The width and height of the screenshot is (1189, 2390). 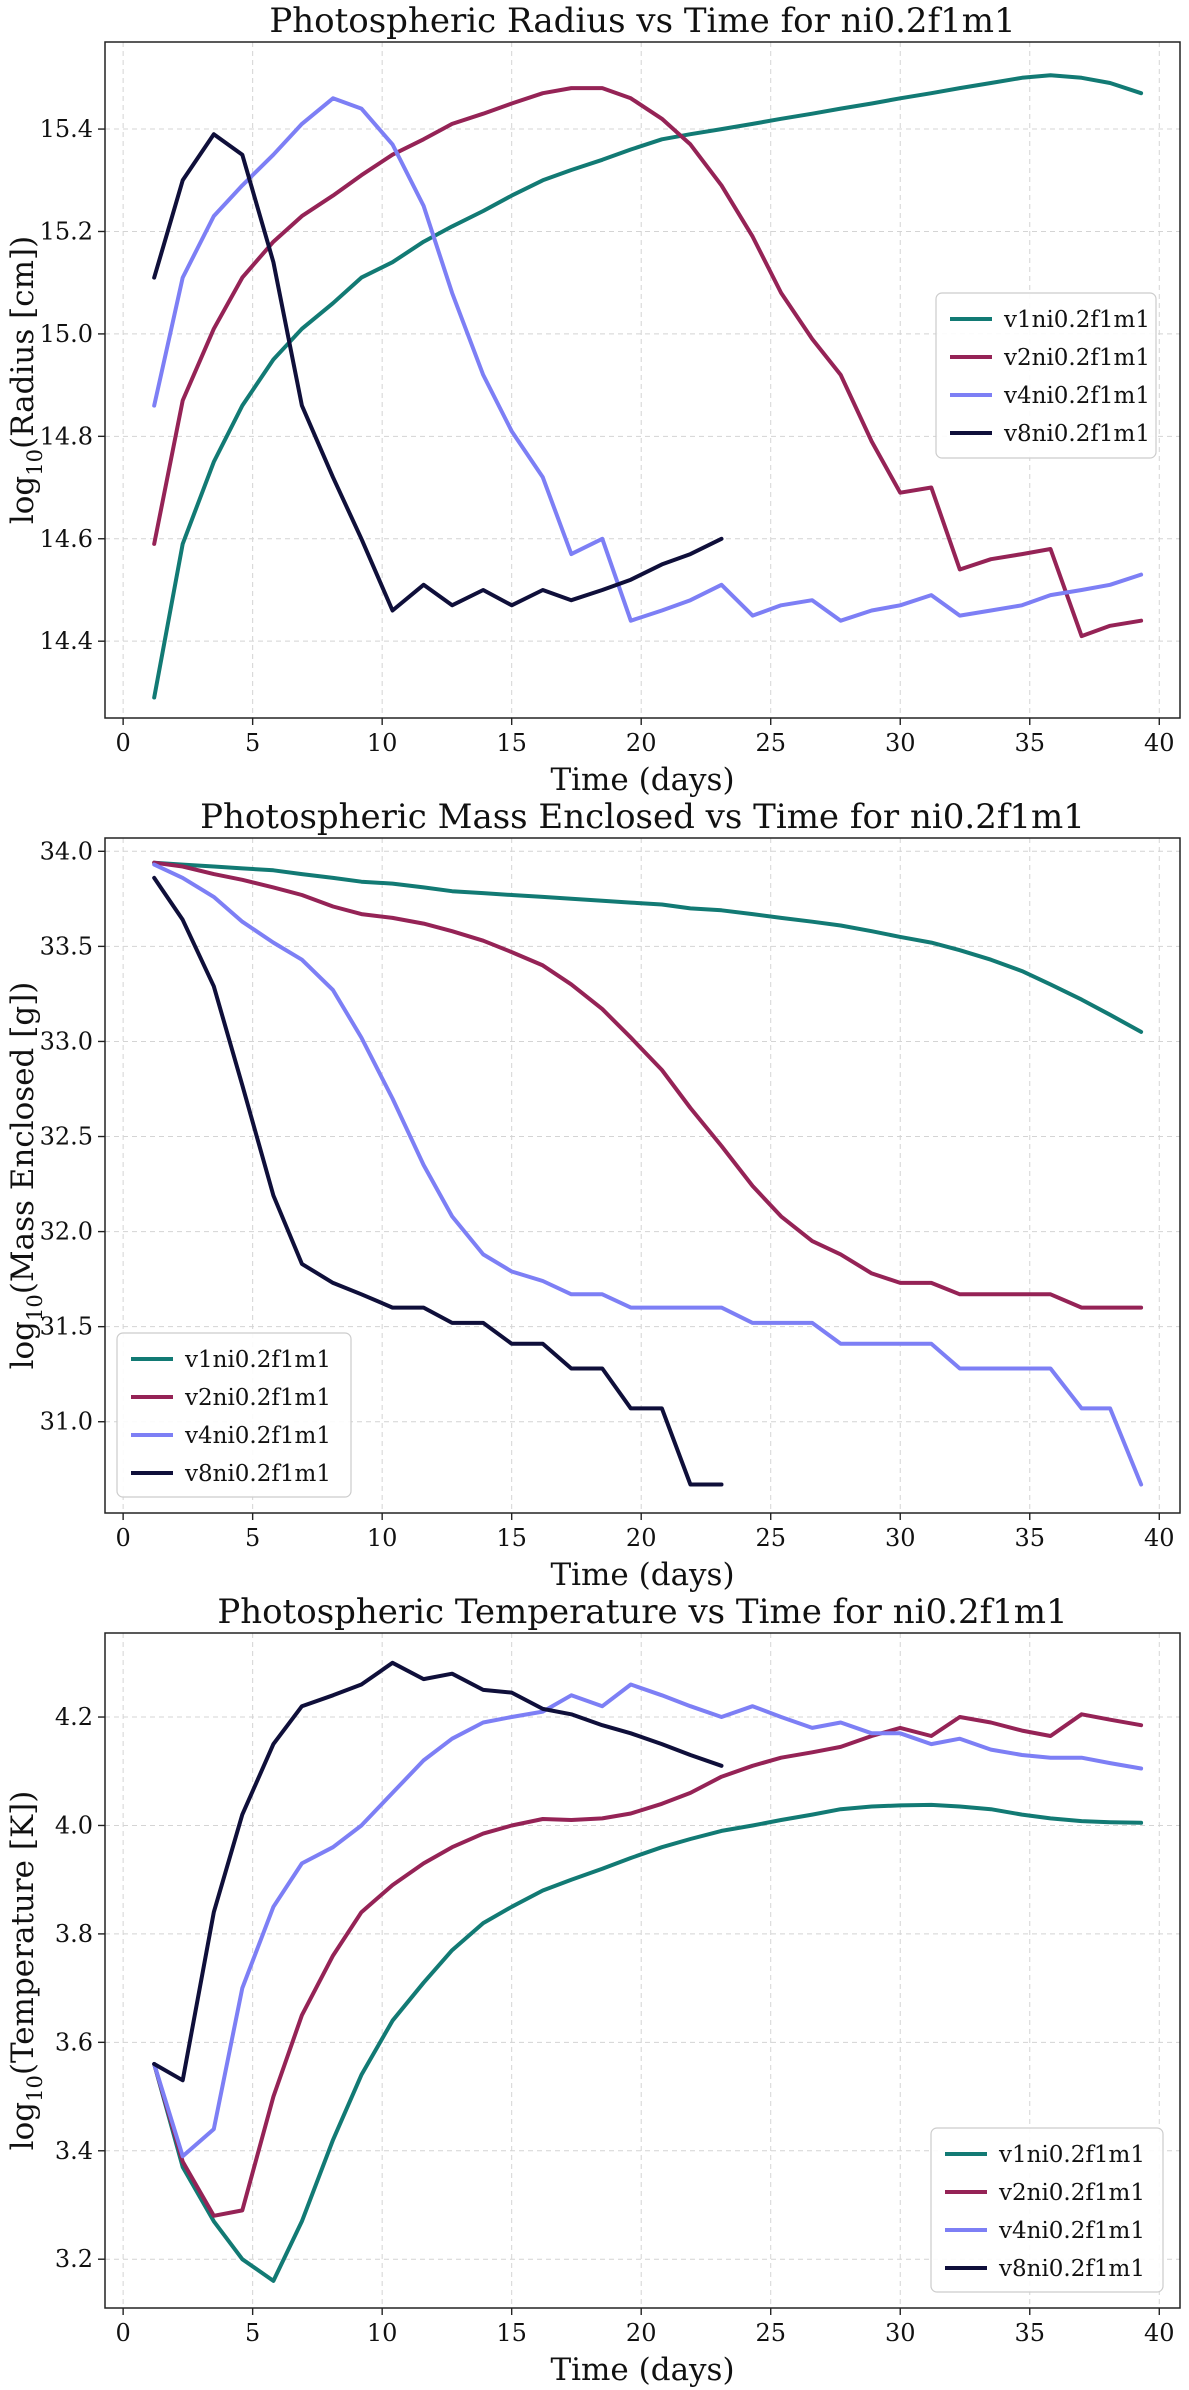 I want to click on y-tick-label: 14.8, so click(x=66, y=436).